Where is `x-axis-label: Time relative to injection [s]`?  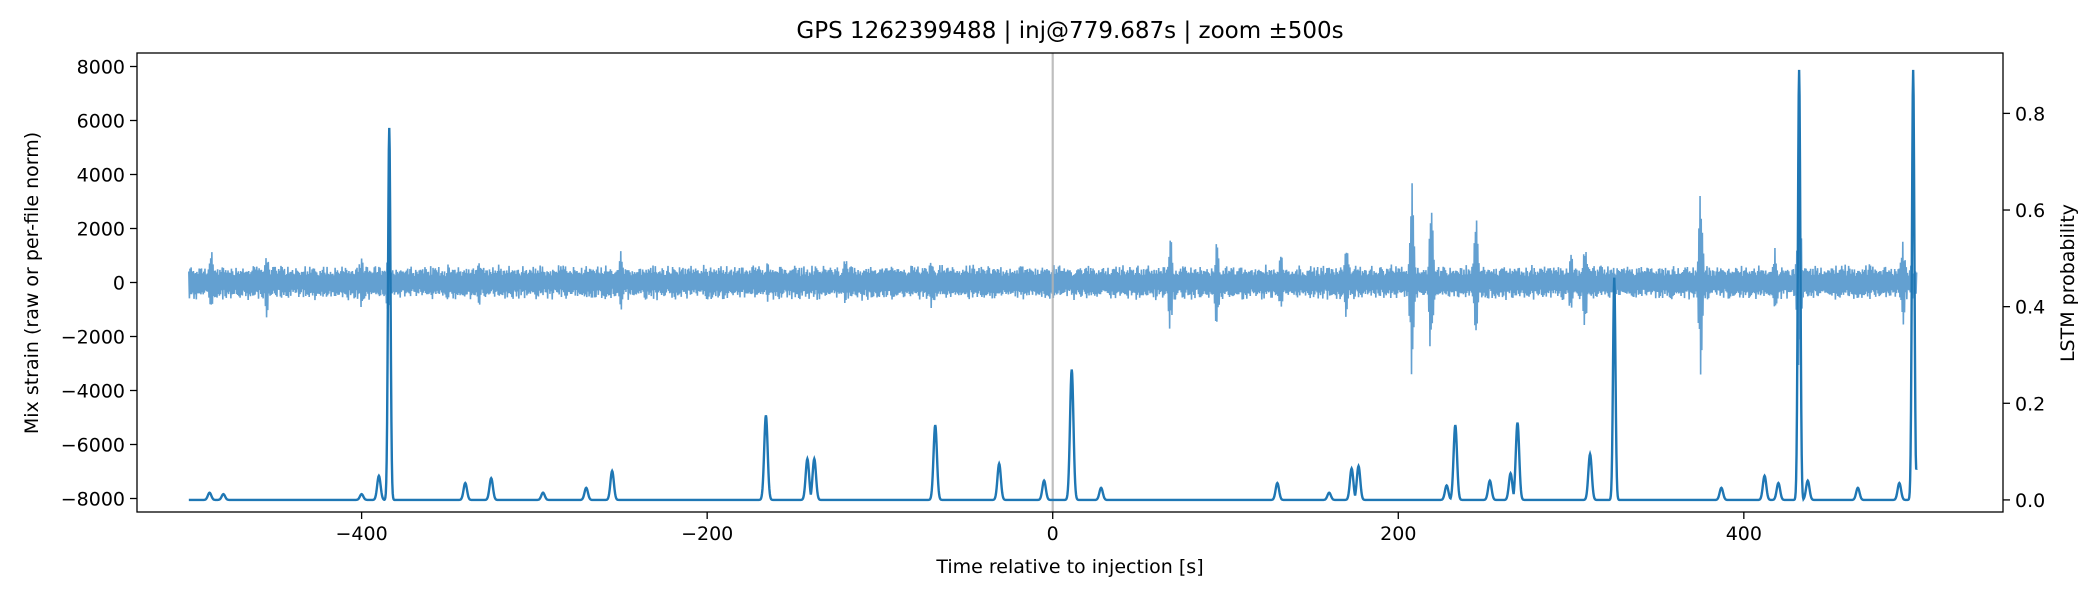
x-axis-label: Time relative to injection [s] is located at coordinates (1069, 567).